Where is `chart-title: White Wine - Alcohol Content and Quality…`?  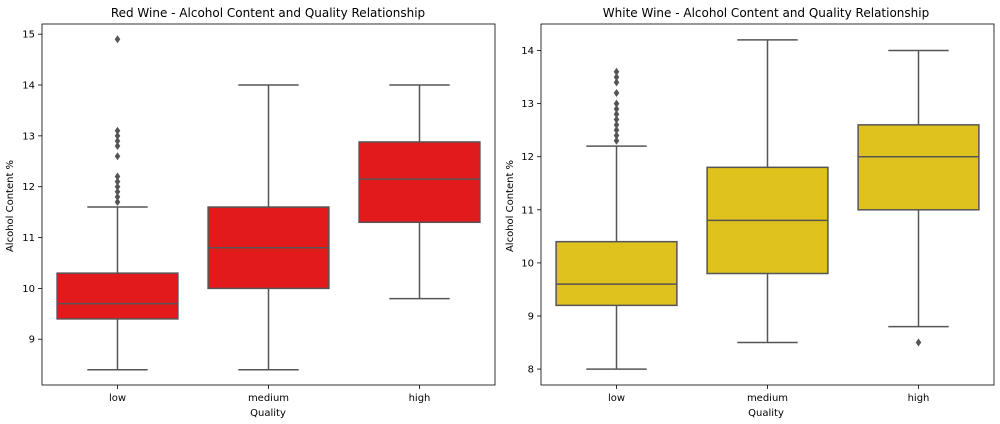 chart-title: White Wine - Alcohol Content and Quality… is located at coordinates (766, 13).